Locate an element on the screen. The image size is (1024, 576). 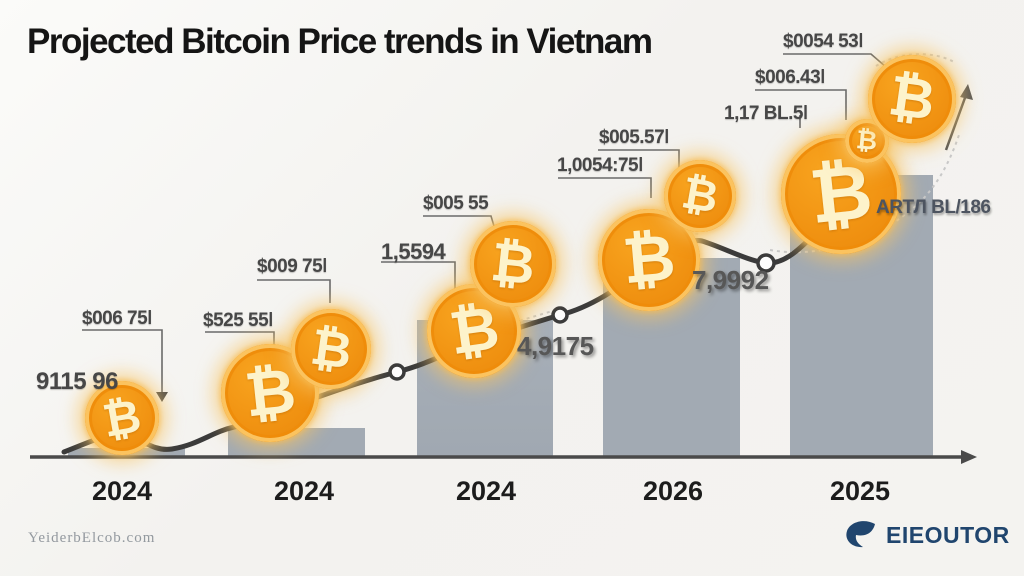
price-label: $009 75ǀ is located at coordinates (292, 266).